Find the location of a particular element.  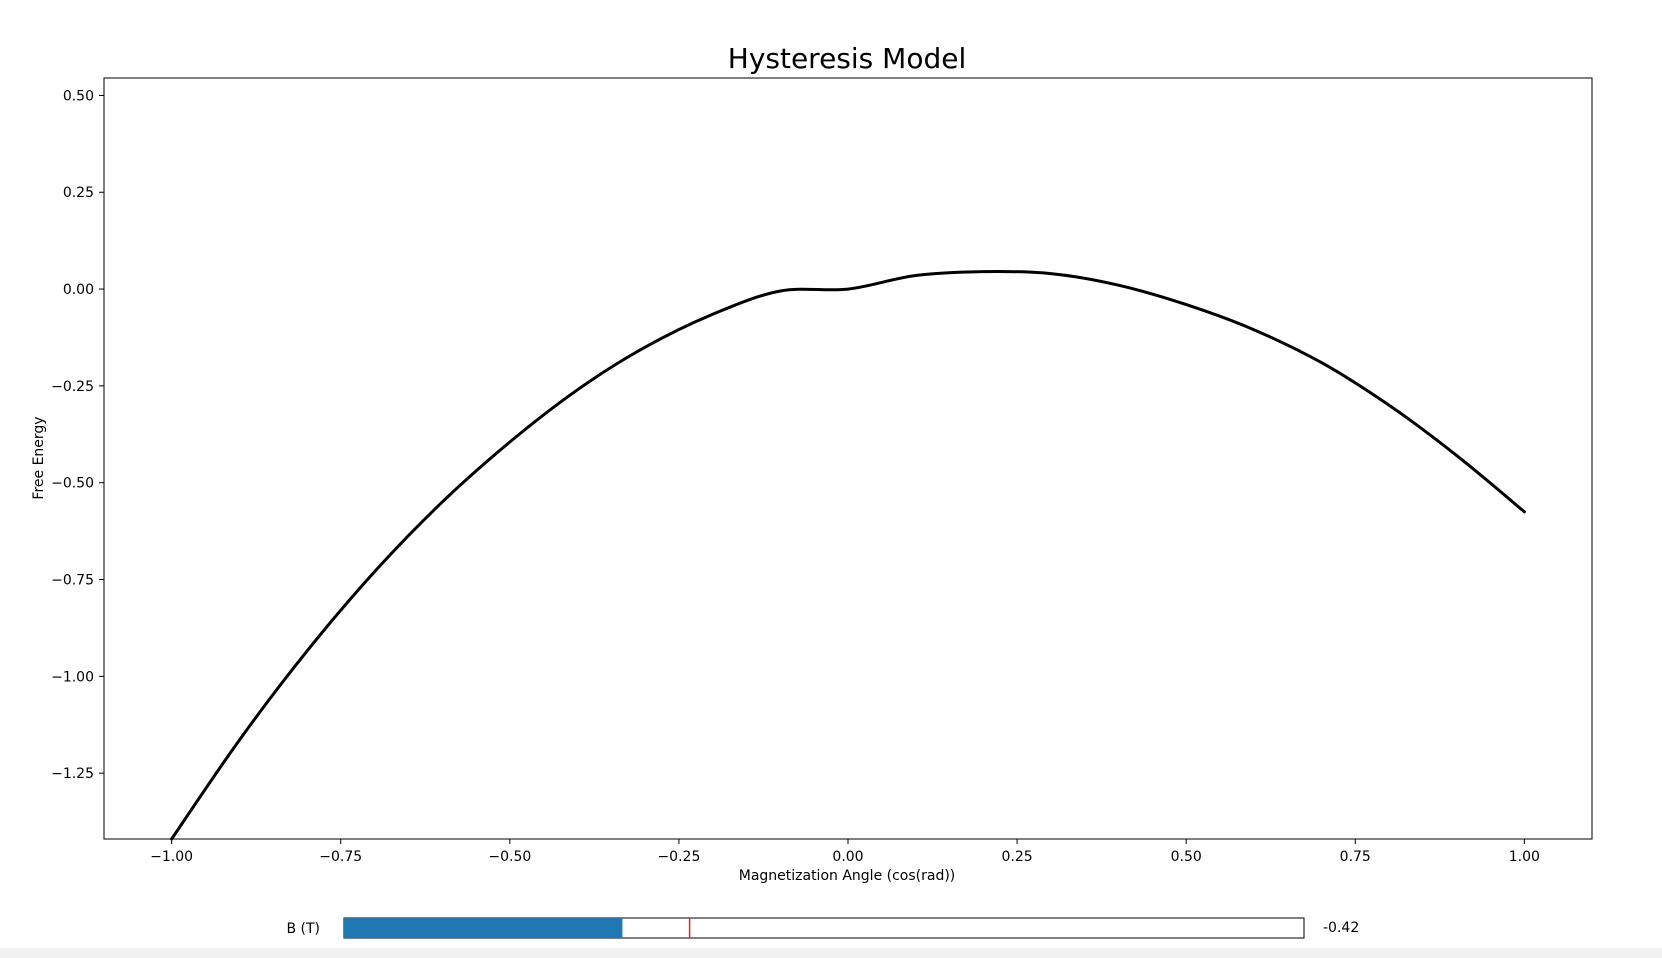

y-tick-label: −0.50 is located at coordinates (72, 484).